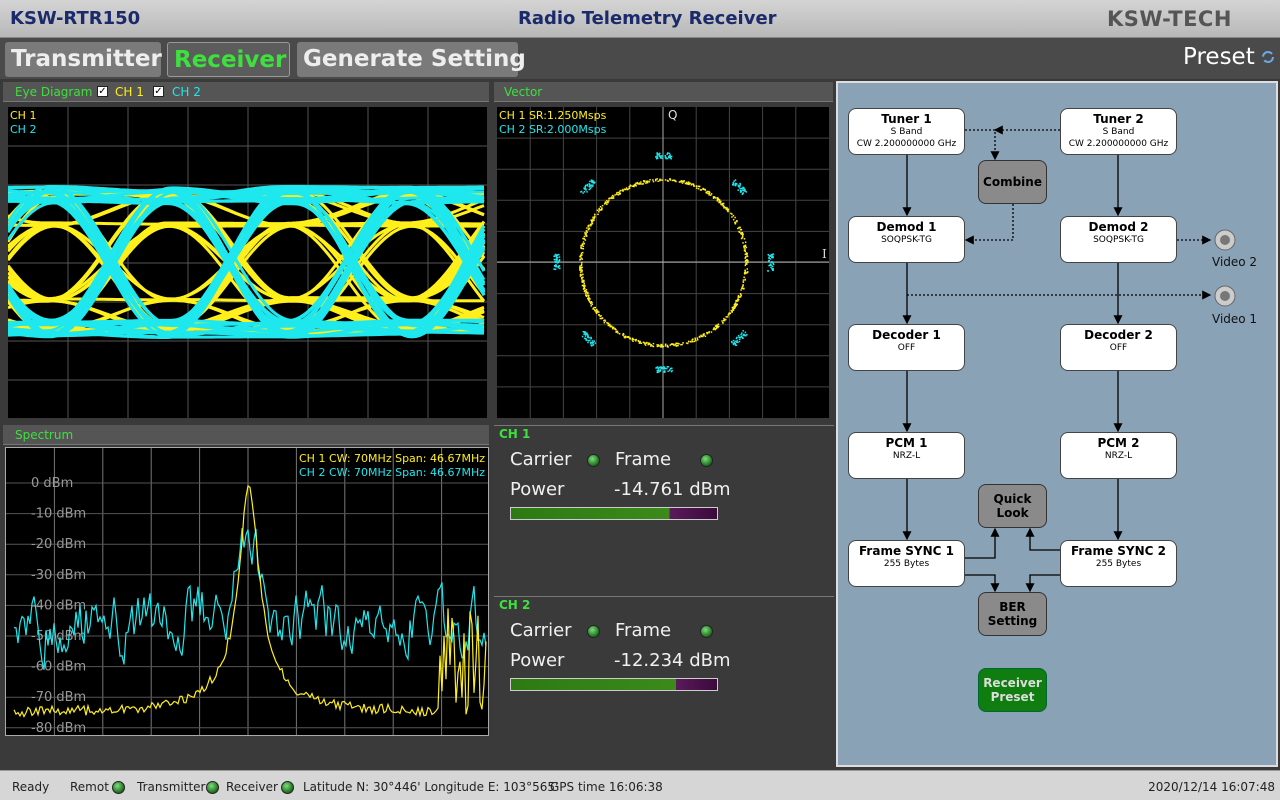 This screenshot has width=1280, height=800. Describe the element at coordinates (1118, 347) in the screenshot. I see `node: Decoder 2 OFF` at that location.